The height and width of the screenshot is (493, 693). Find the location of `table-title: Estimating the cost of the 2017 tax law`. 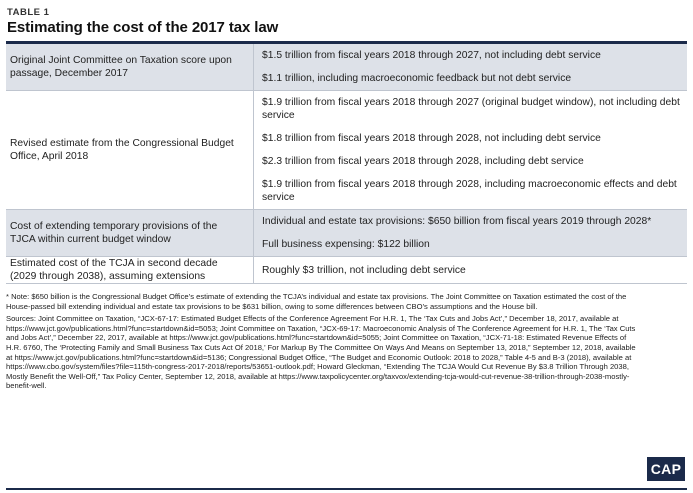

table-title: Estimating the cost of the 2017 tax law is located at coordinates (143, 27).